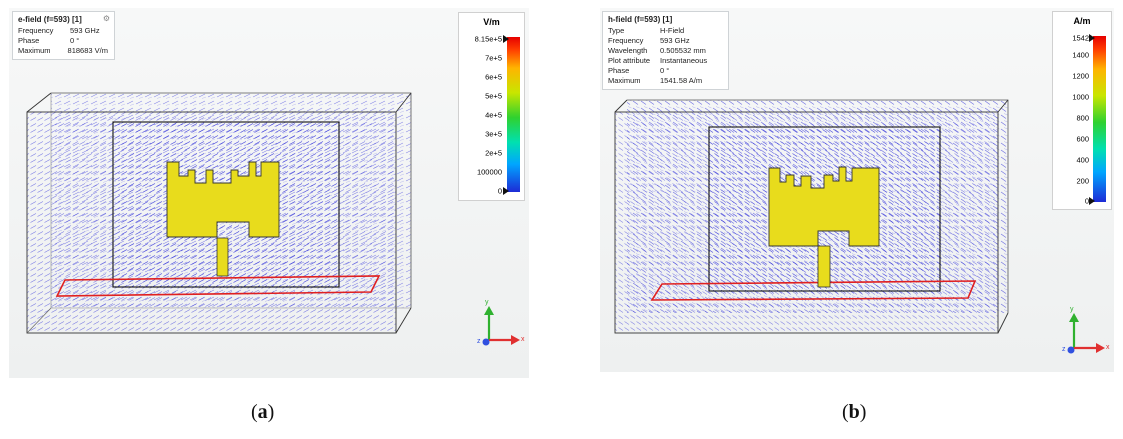  I want to click on legend-tick: 200, so click(1082, 181).